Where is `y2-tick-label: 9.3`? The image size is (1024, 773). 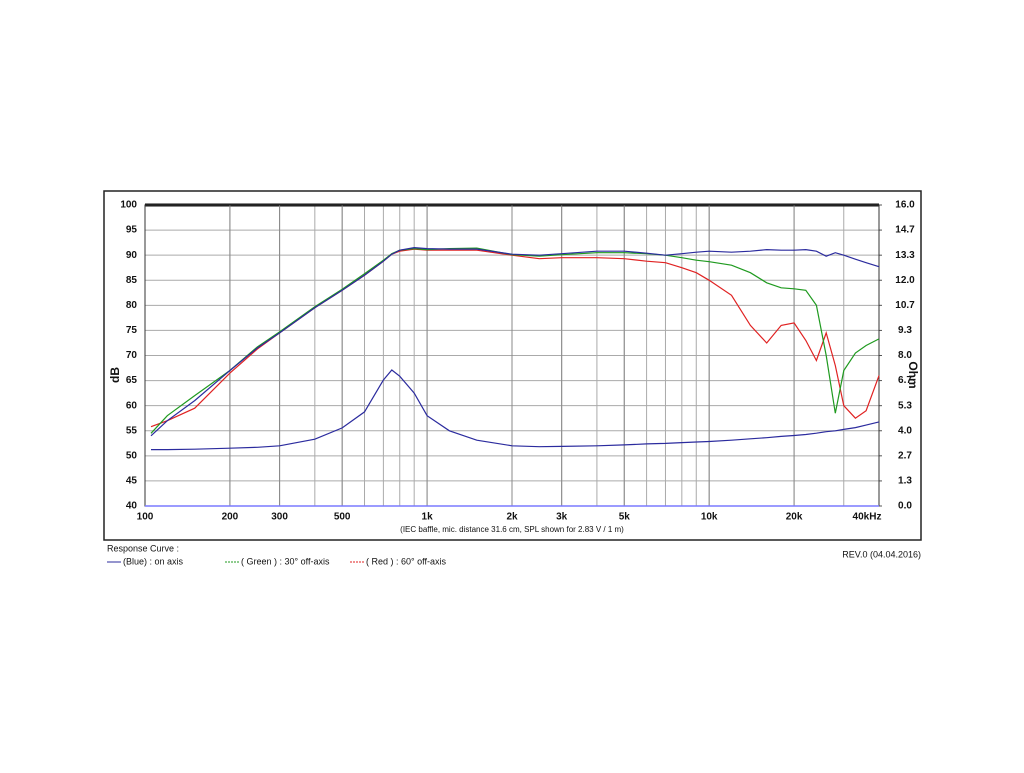
y2-tick-label: 9.3 is located at coordinates (905, 330).